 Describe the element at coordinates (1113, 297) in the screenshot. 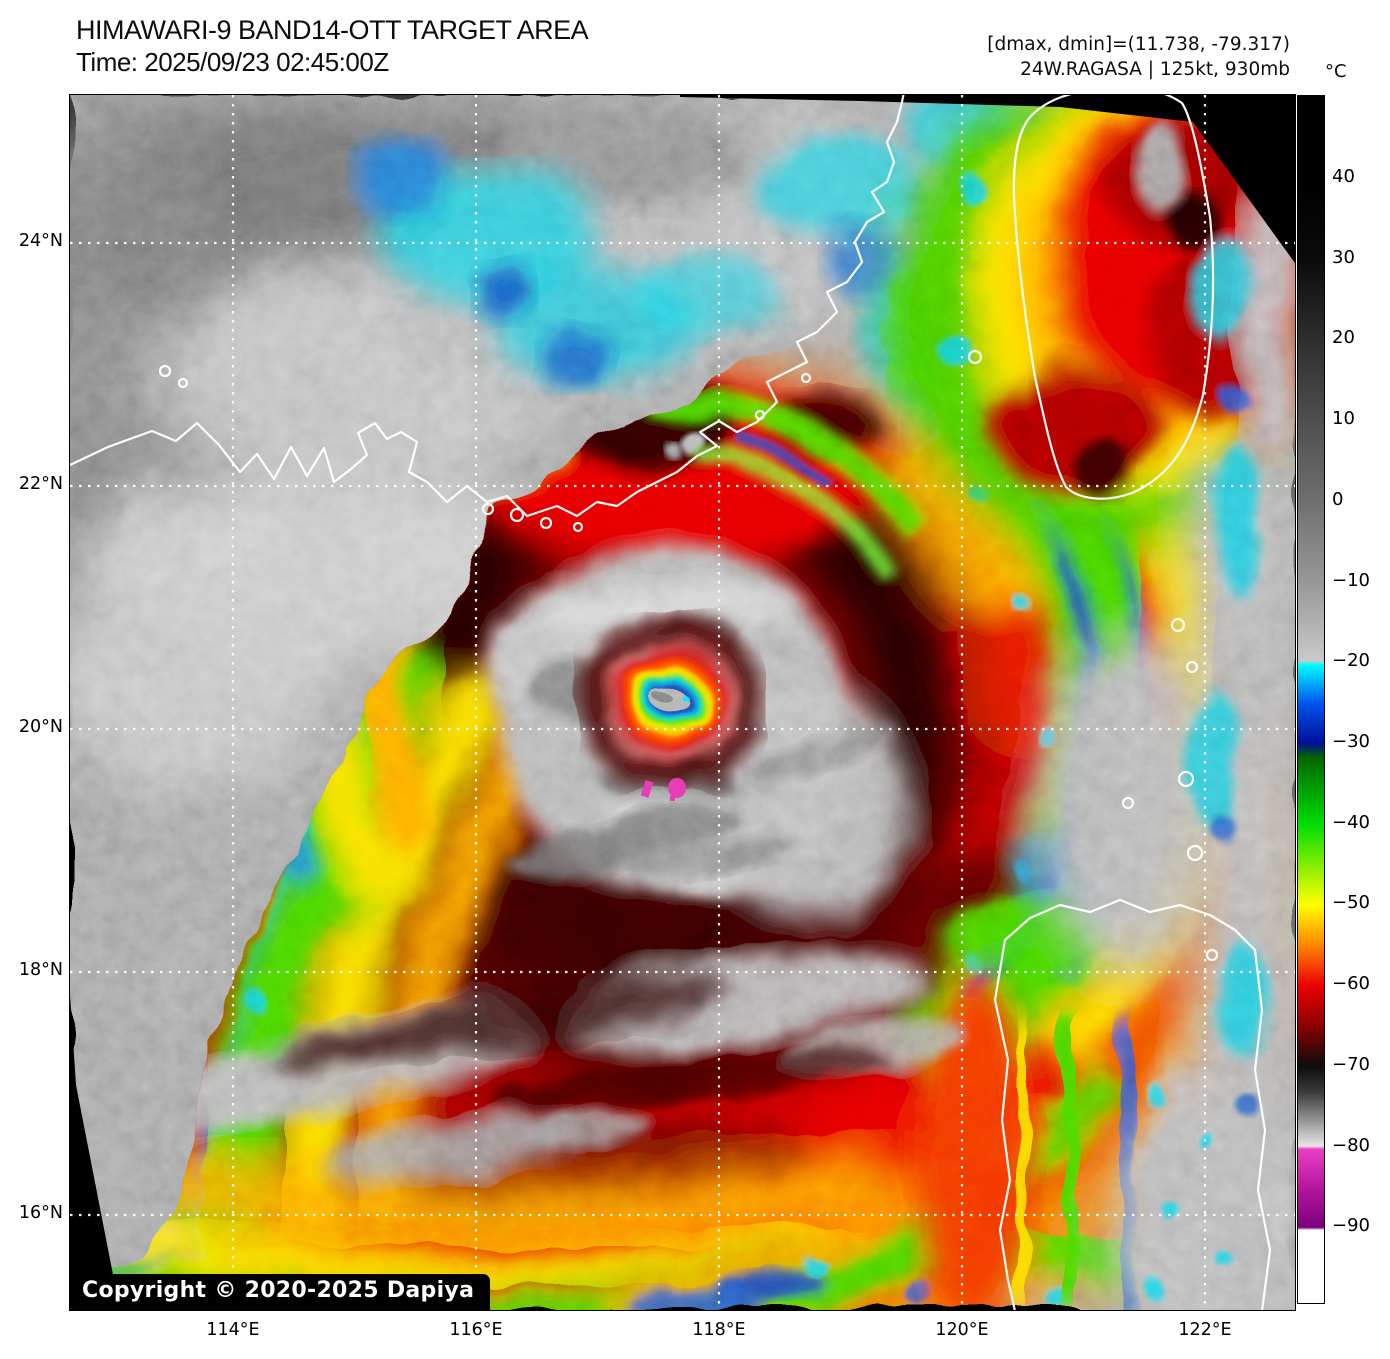

I see `coastline-taiwan` at that location.